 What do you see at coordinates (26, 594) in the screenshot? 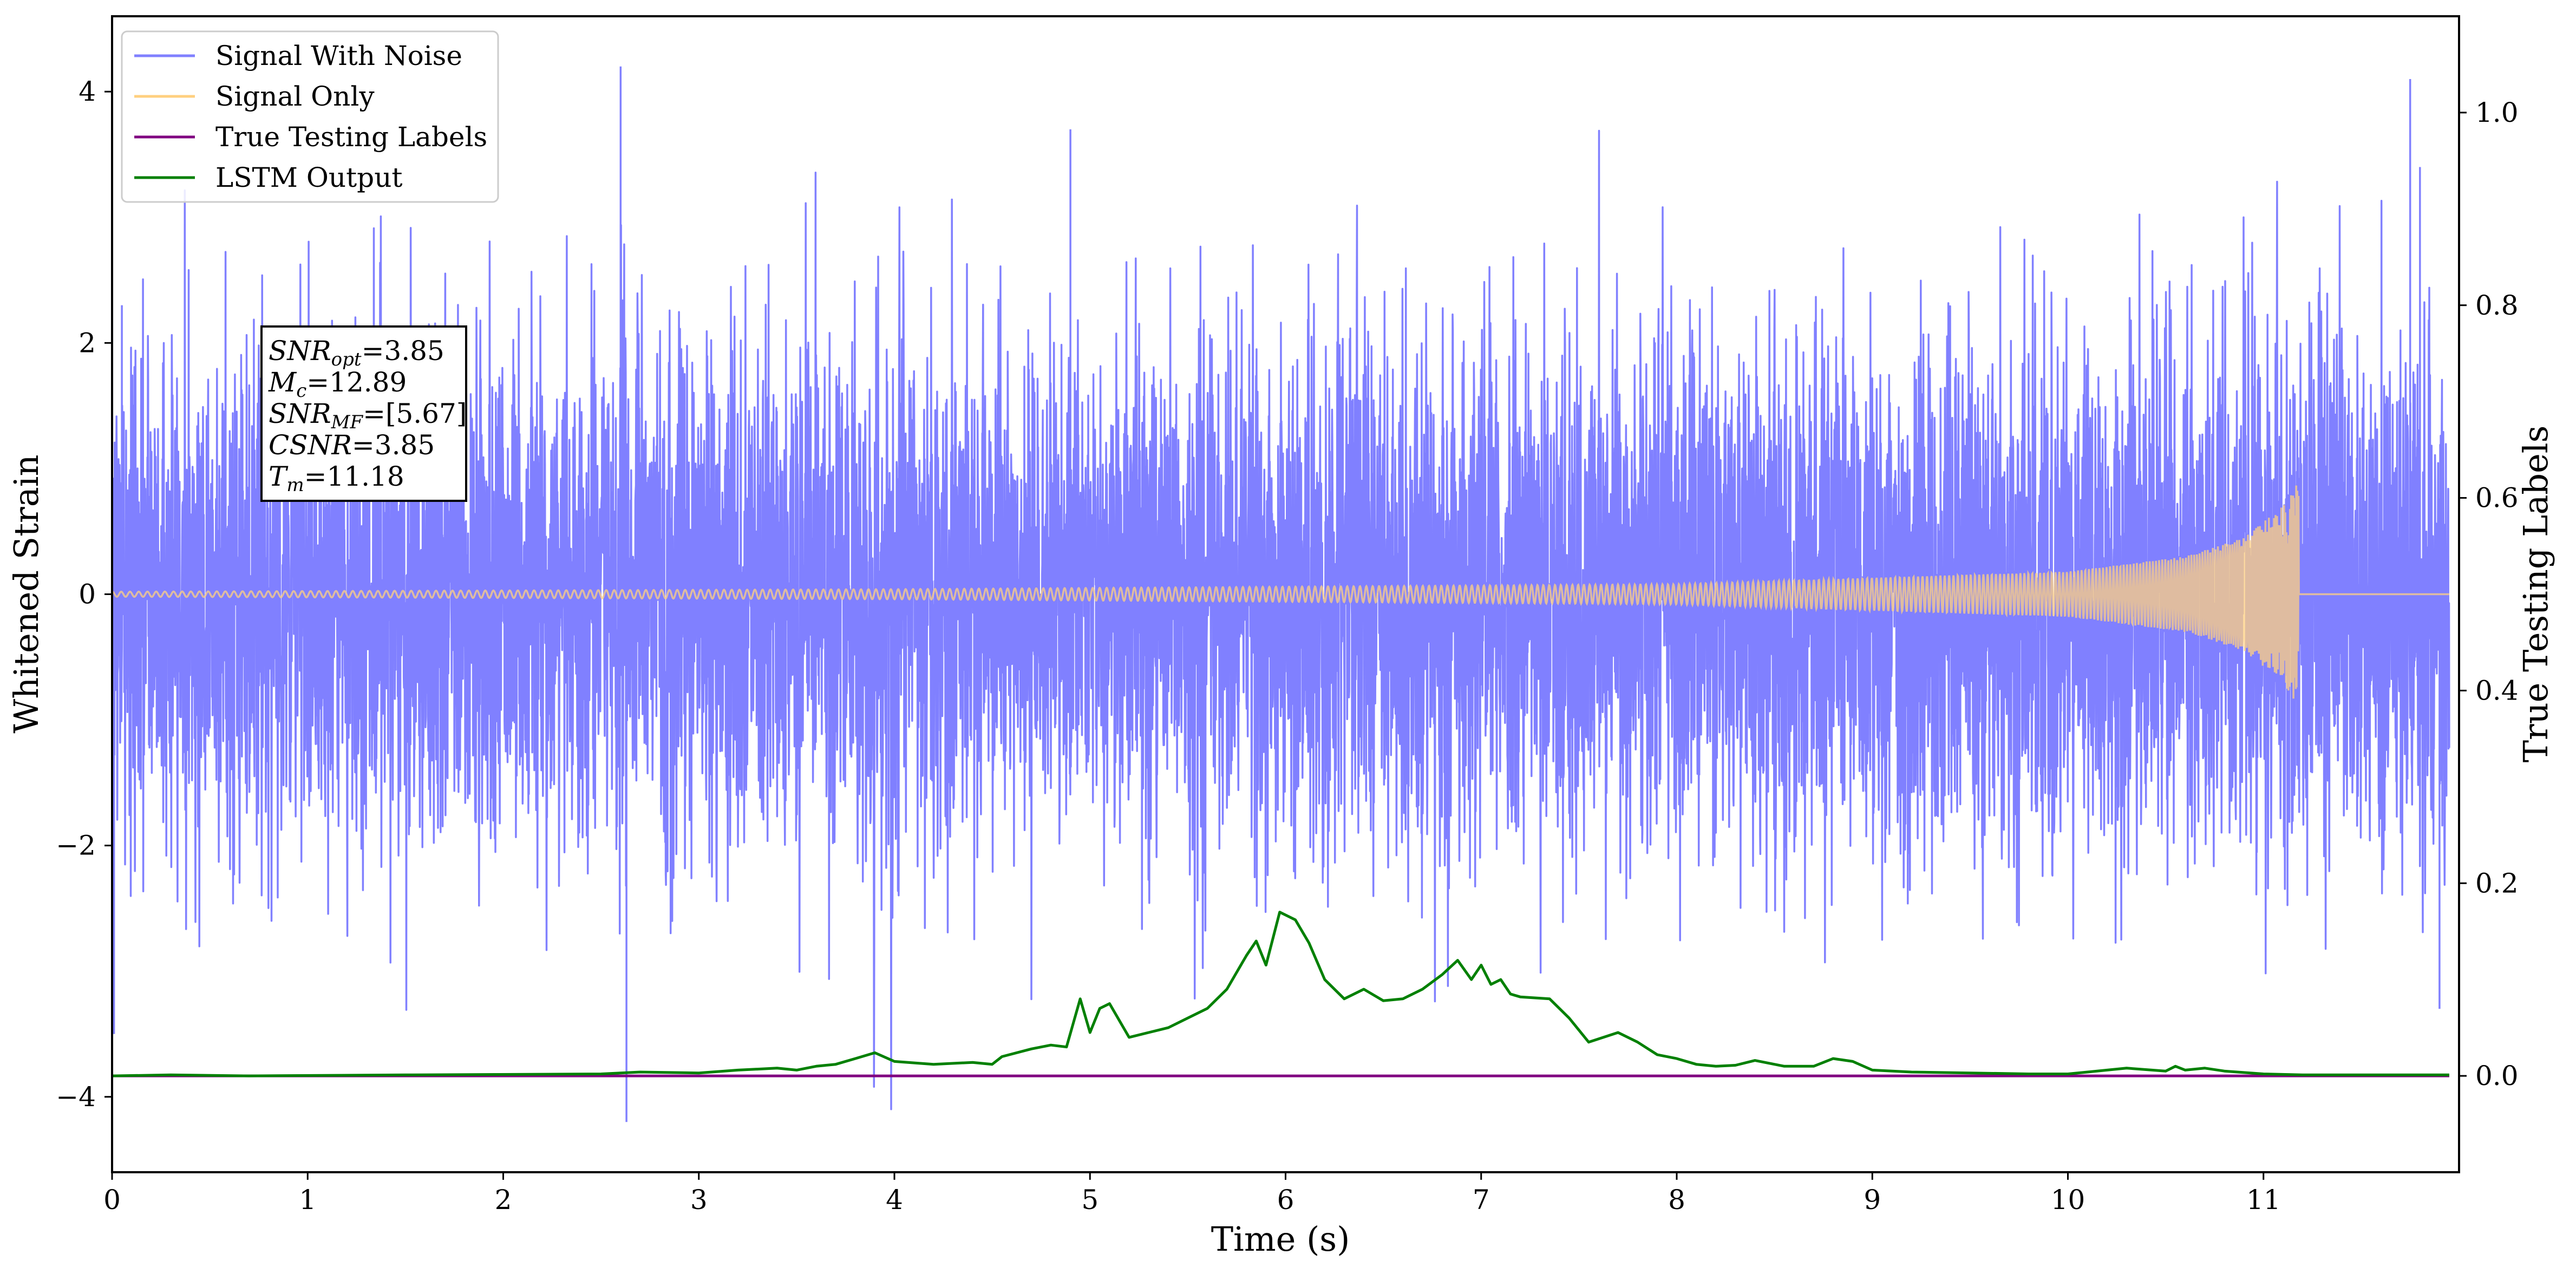
I see `y-axis-title-left: Whitened Strain` at bounding box center [26, 594].